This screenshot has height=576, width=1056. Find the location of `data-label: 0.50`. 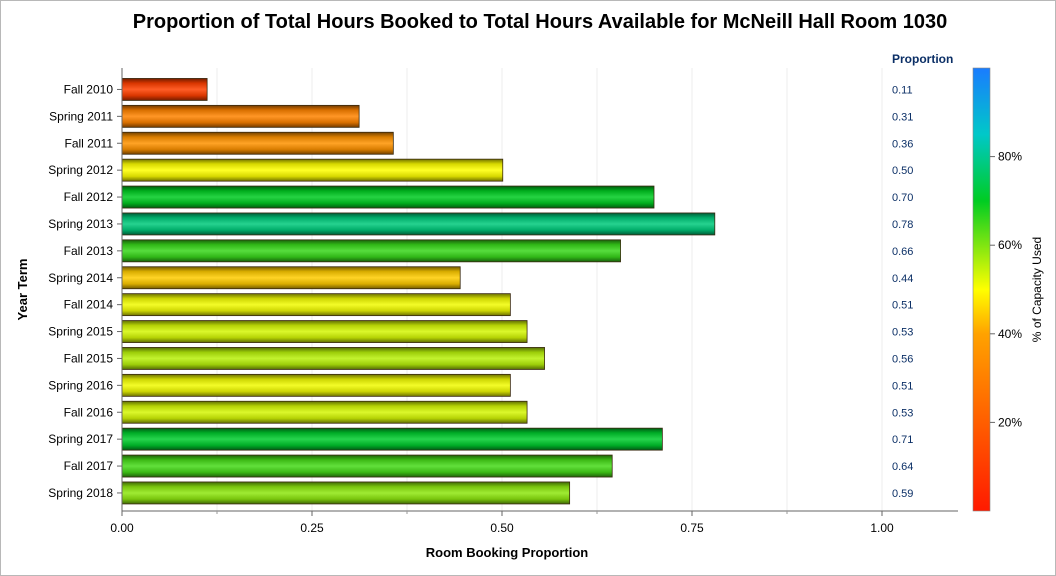

data-label: 0.50 is located at coordinates (902, 171).